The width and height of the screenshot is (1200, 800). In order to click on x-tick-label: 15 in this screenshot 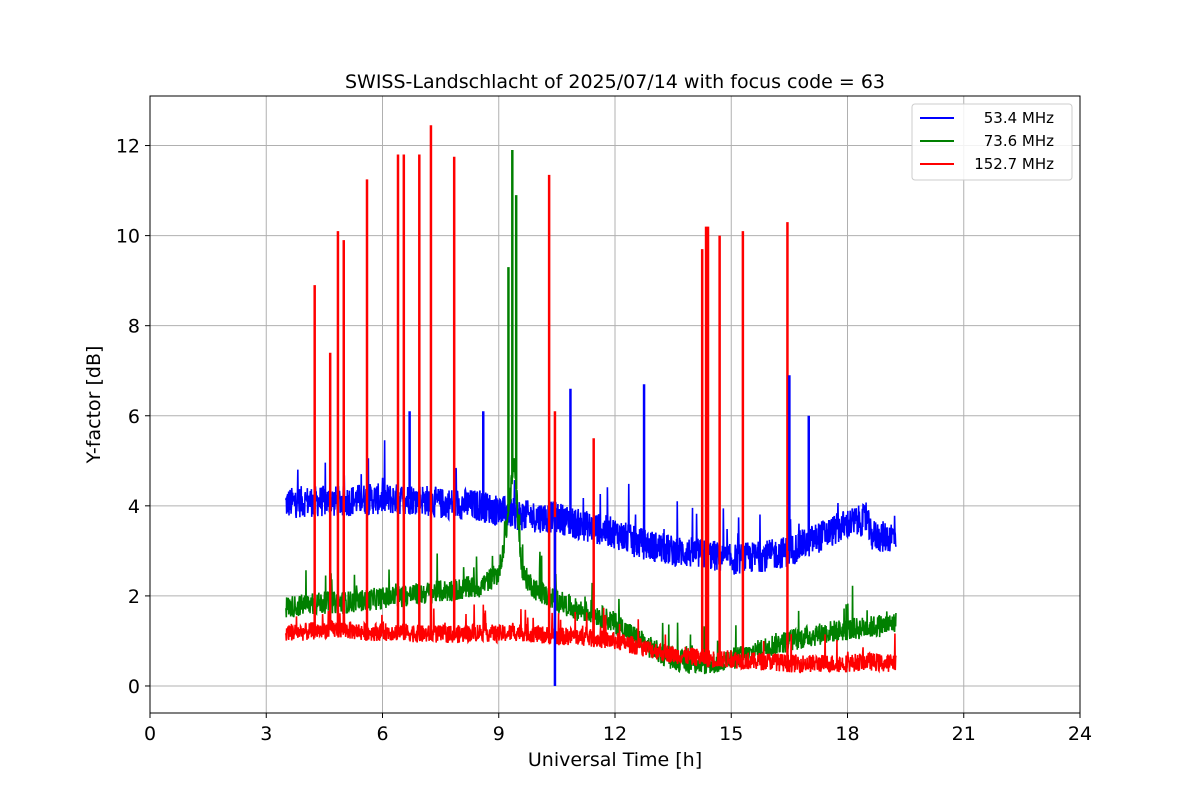, I will do `click(731, 734)`.